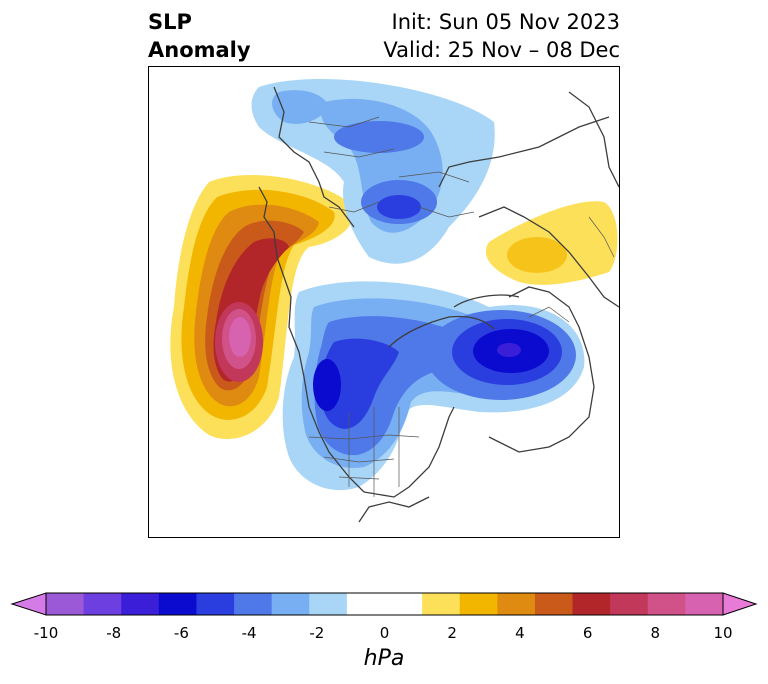  Describe the element at coordinates (384, 658) in the screenshot. I see `colorbar-unit: hPa` at that location.